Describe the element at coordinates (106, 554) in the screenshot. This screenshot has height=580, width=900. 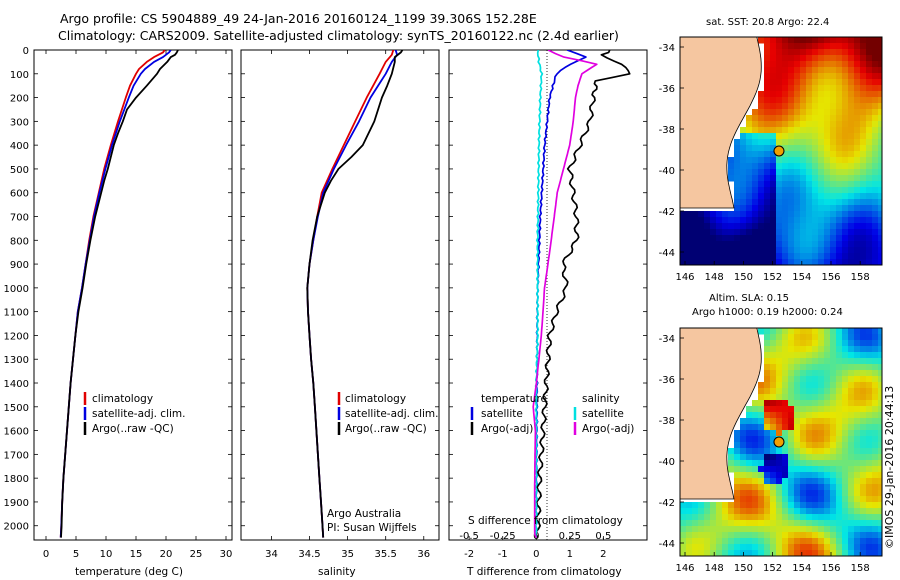
I see `x-tick-label: 10` at that location.